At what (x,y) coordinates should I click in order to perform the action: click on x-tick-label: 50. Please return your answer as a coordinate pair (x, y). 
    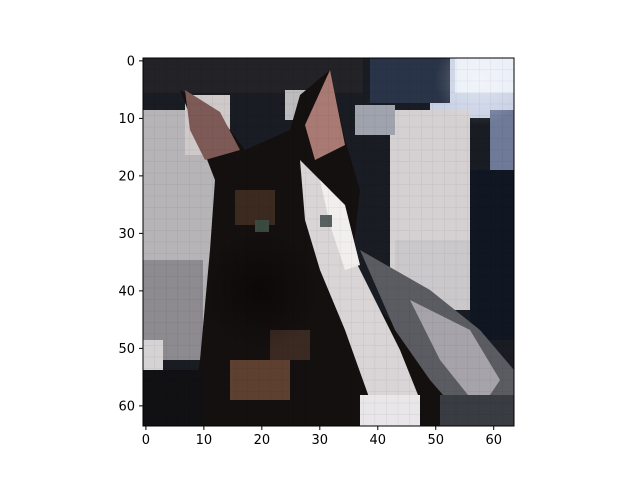
    Looking at the image, I should click on (435, 440).